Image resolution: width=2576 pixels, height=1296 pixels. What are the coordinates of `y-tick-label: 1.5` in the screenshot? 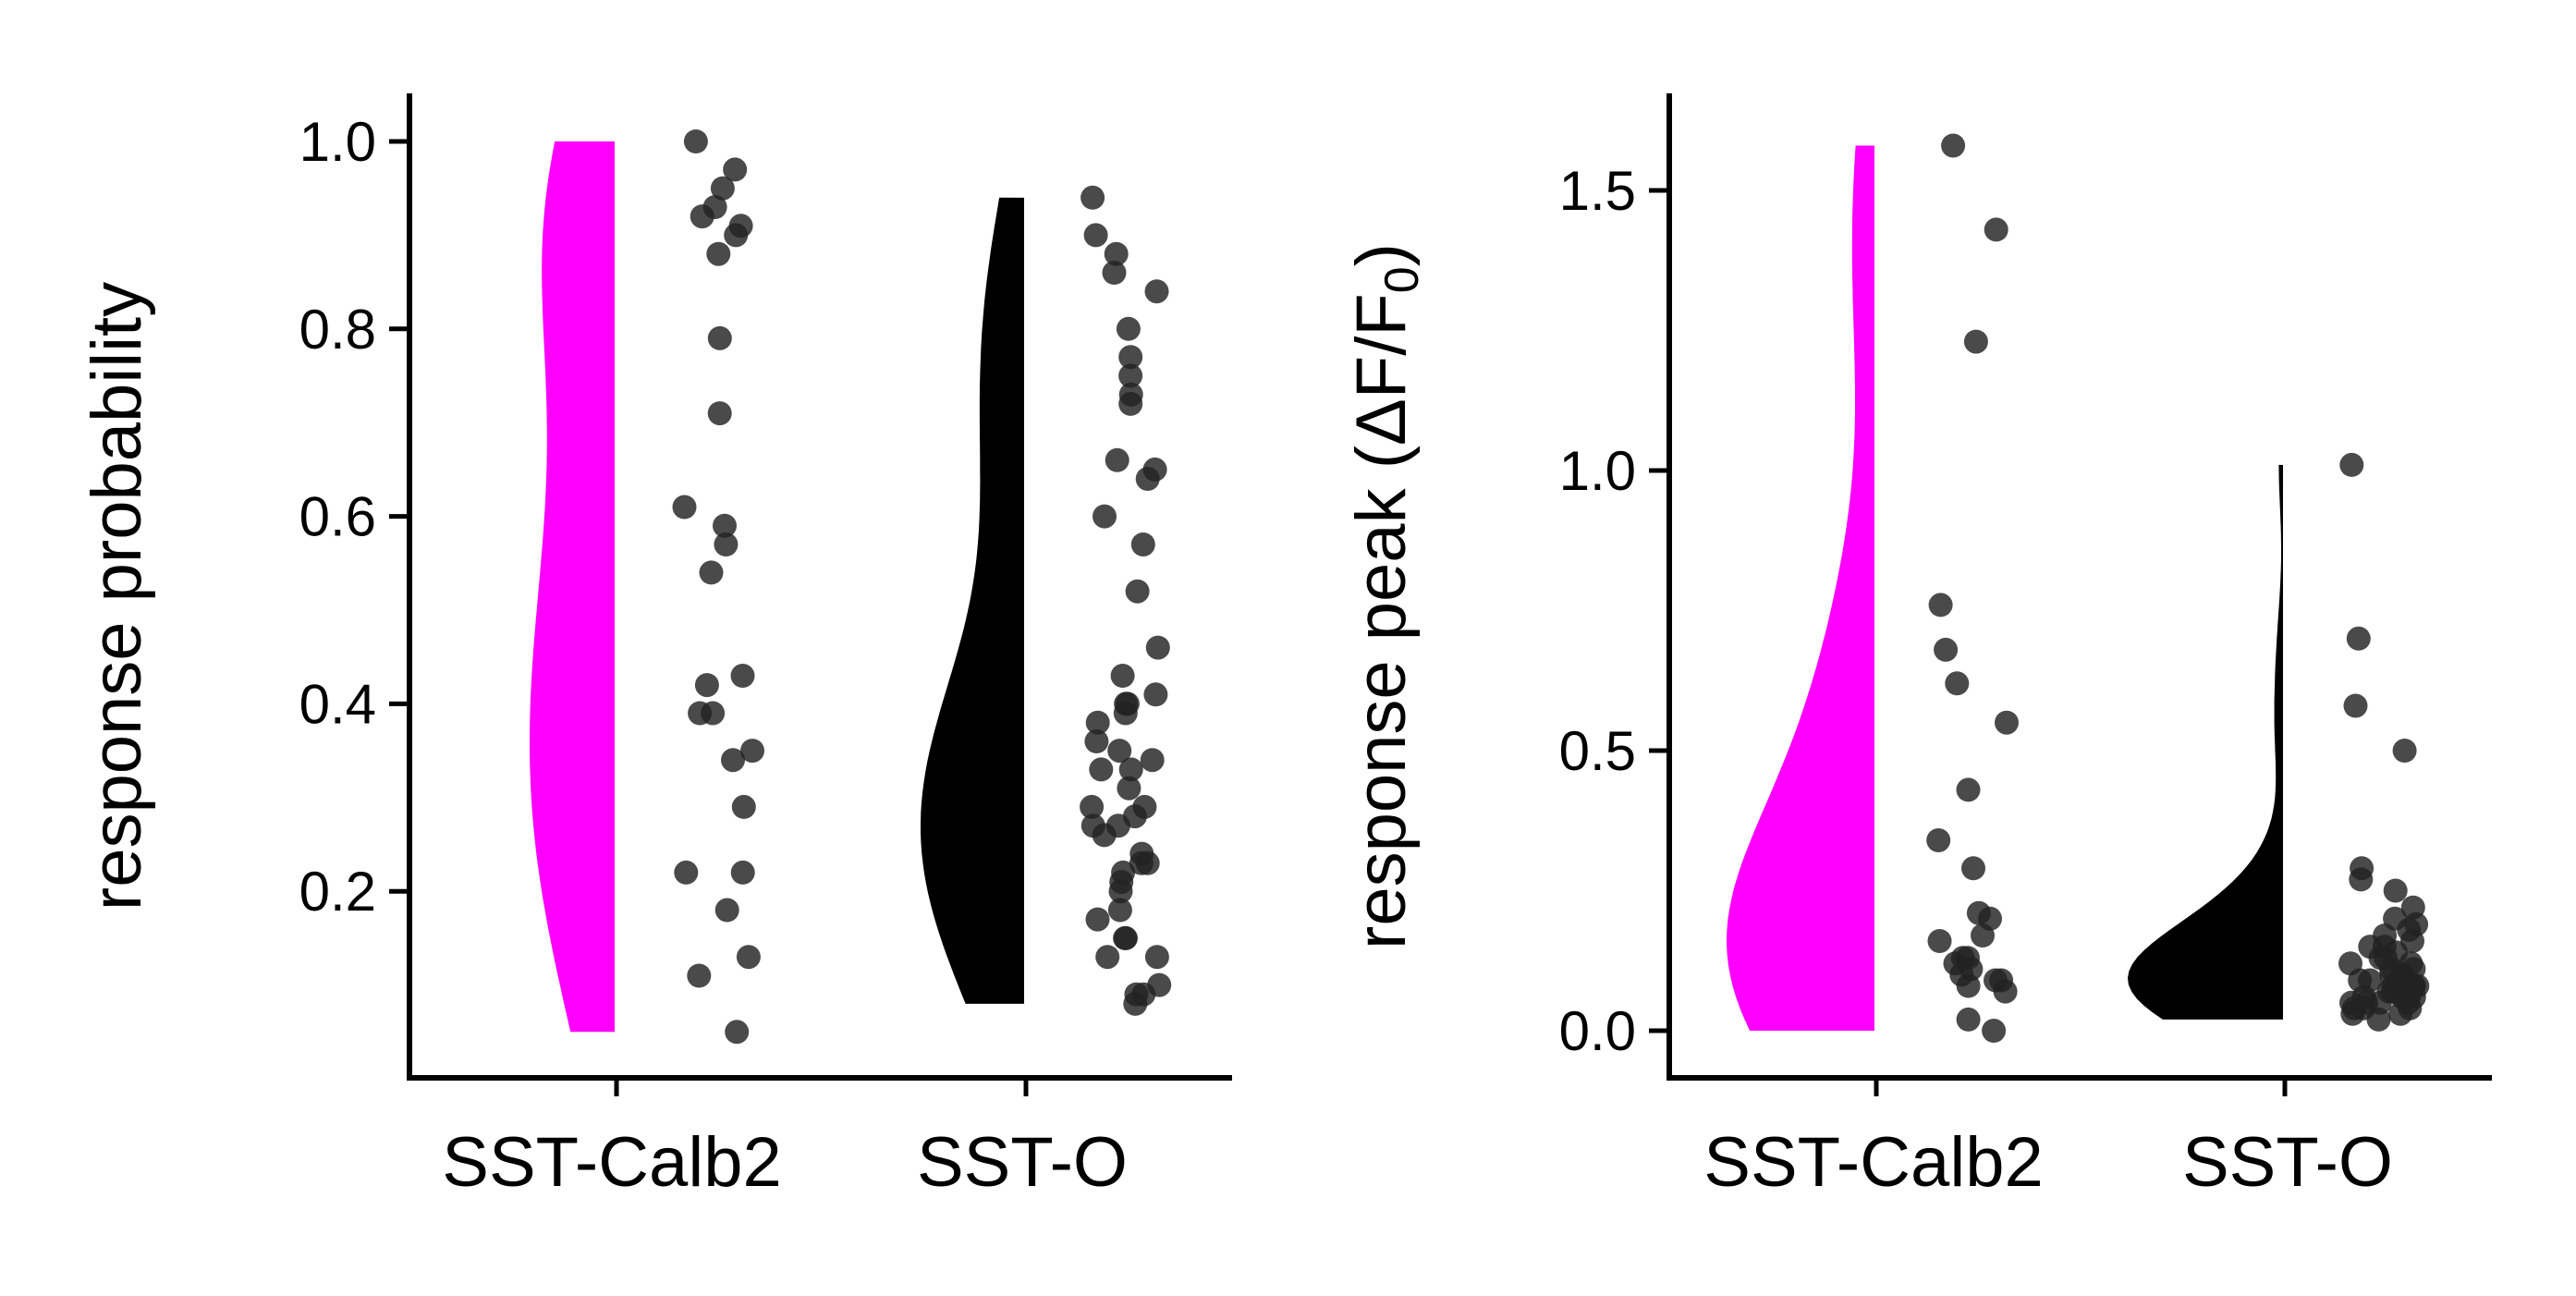 It's located at (1597, 191).